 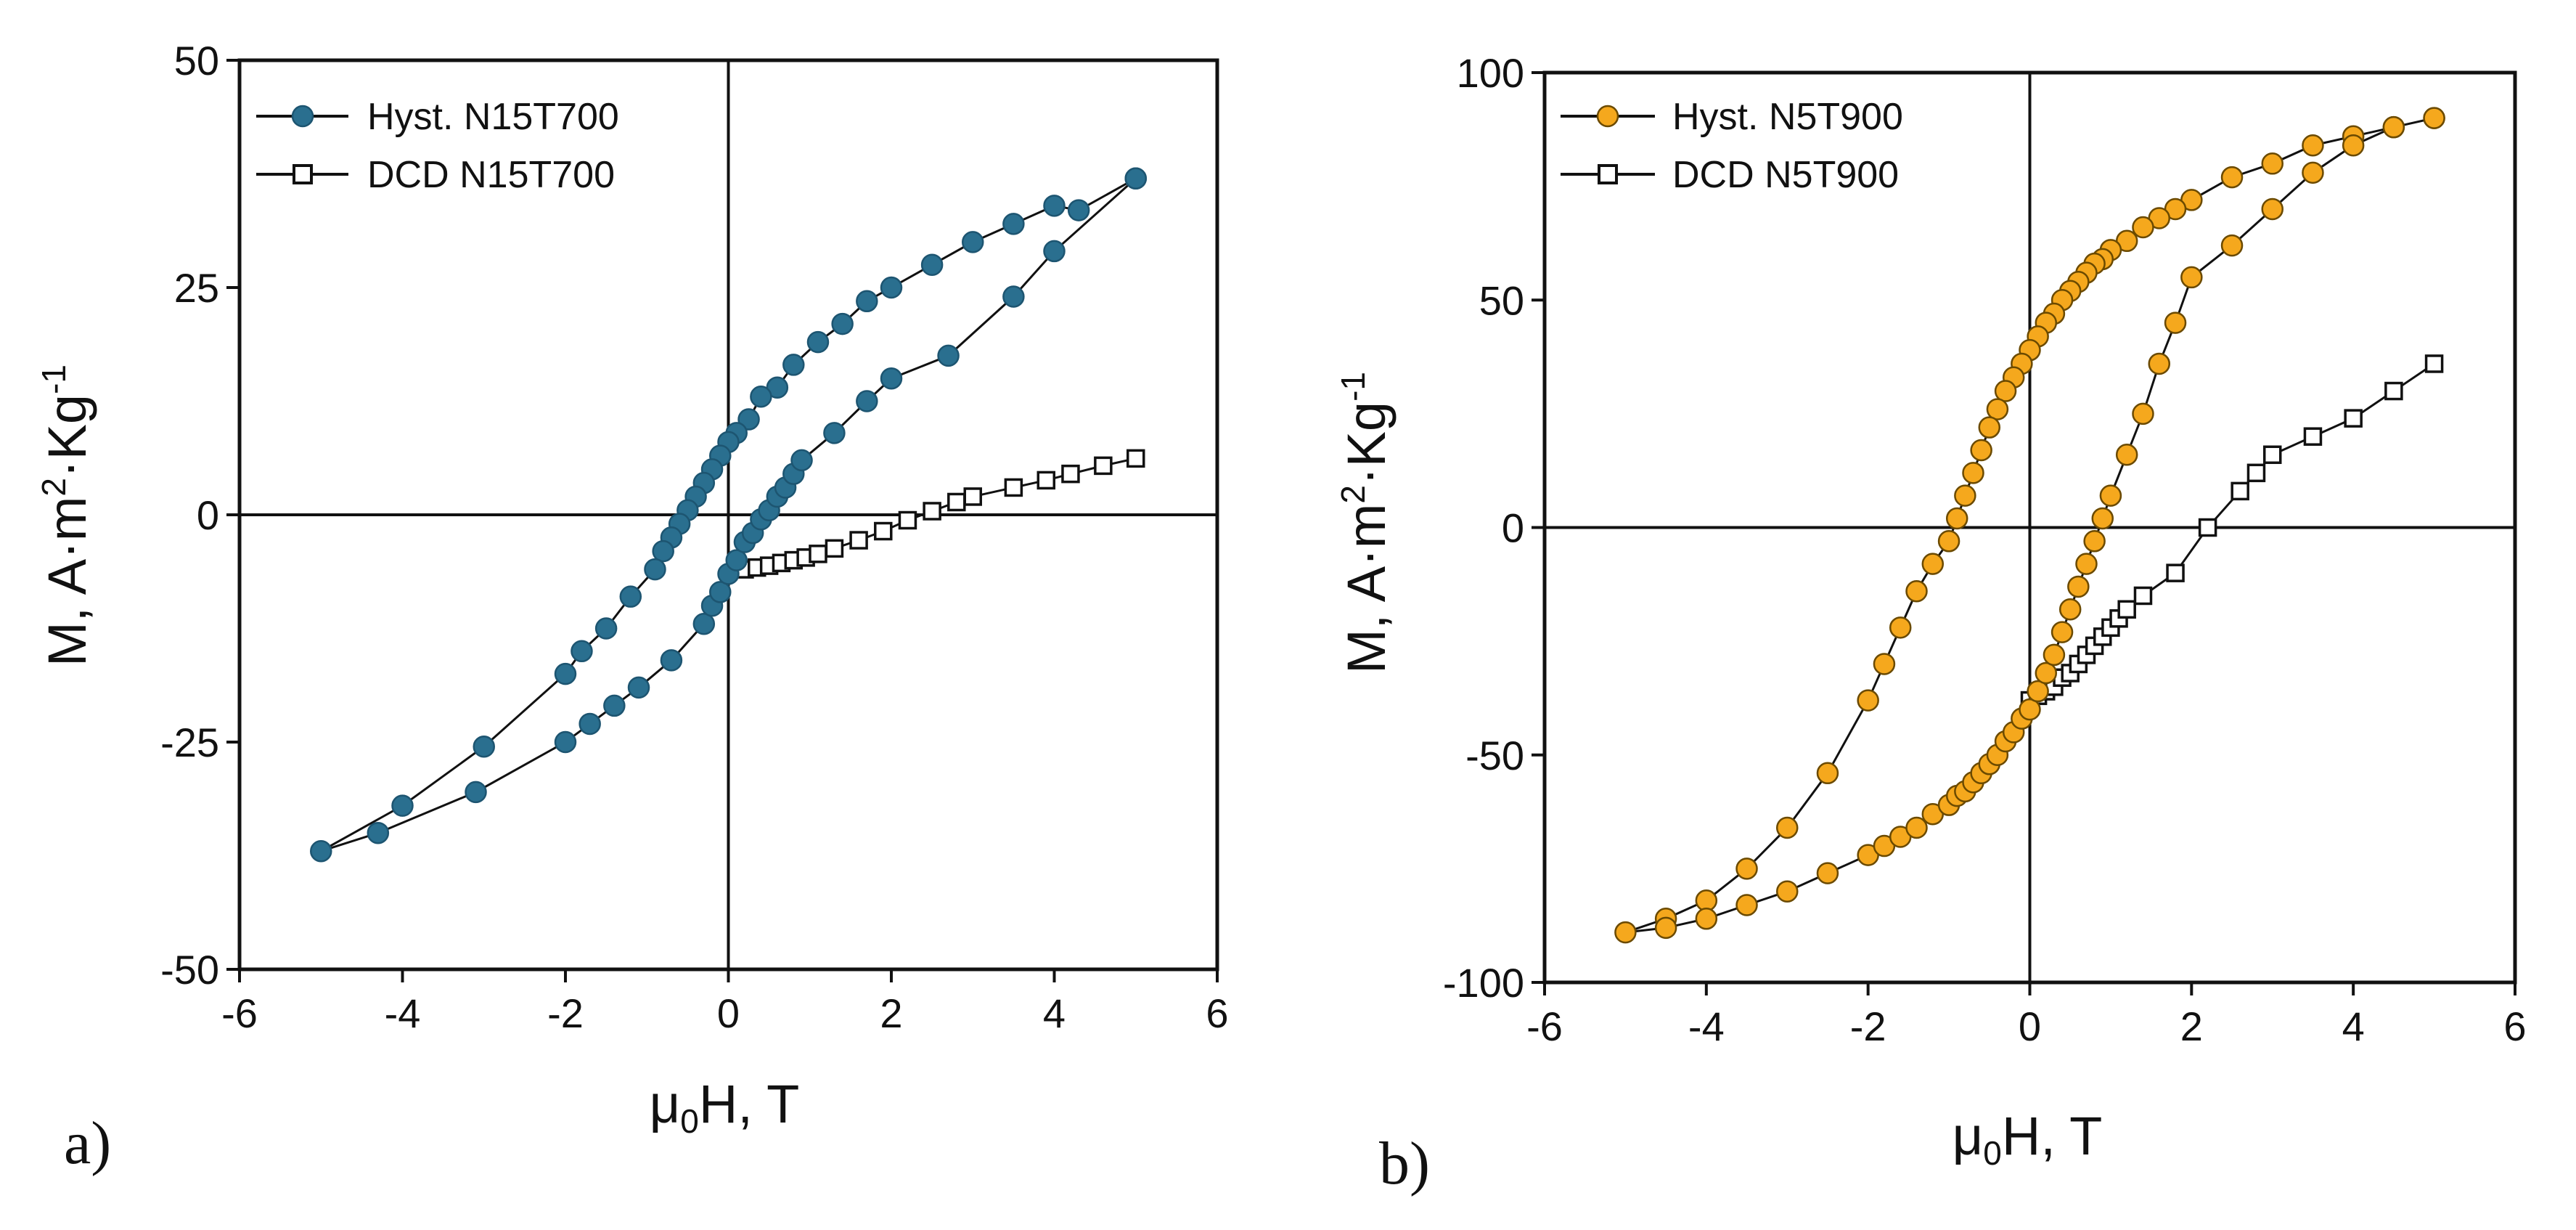 What do you see at coordinates (1365, 523) in the screenshot?
I see `panel-b-y-axis-title: M, A·m2·Kg-1` at bounding box center [1365, 523].